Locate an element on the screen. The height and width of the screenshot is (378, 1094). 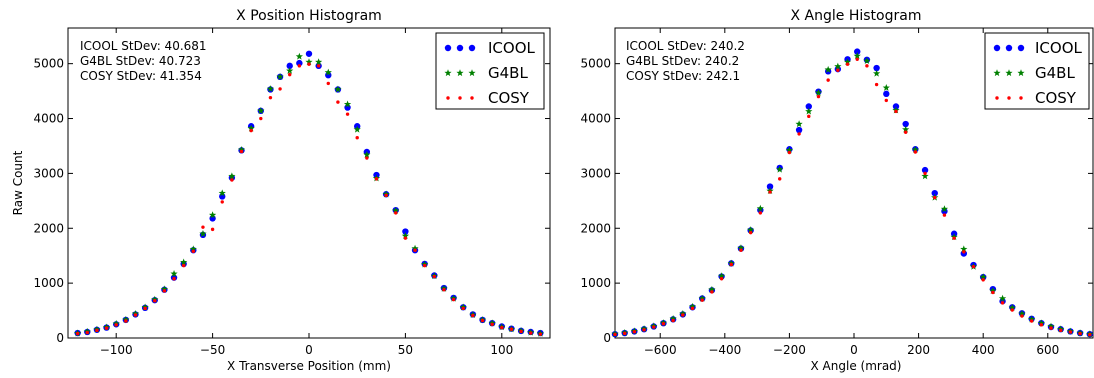
x-tick-label: −50 is located at coordinates (212, 350).